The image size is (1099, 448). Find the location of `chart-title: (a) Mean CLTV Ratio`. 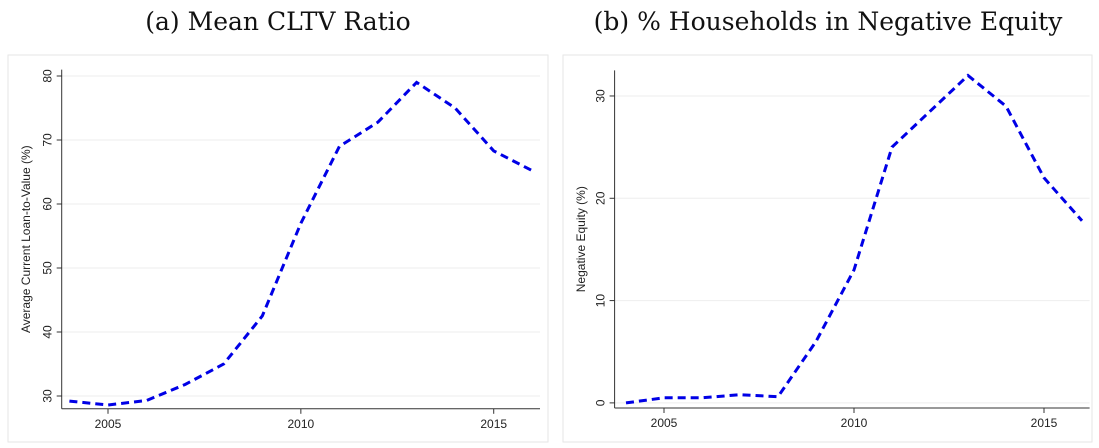

chart-title: (a) Mean CLTV Ratio is located at coordinates (277, 21).